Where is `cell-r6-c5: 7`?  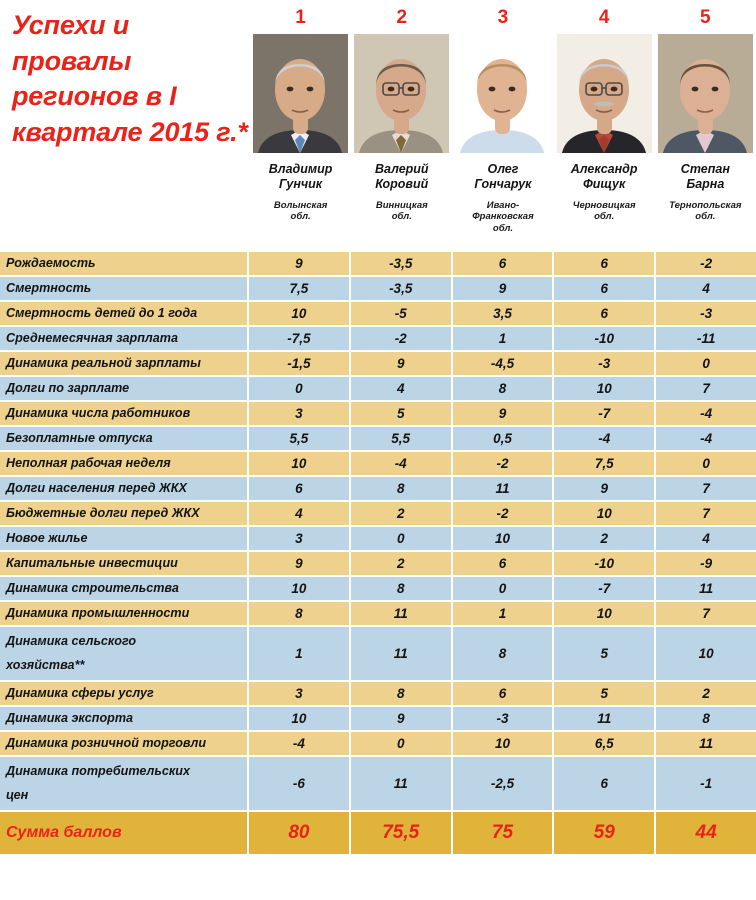
cell-r6-c5: 7 is located at coordinates (705, 388).